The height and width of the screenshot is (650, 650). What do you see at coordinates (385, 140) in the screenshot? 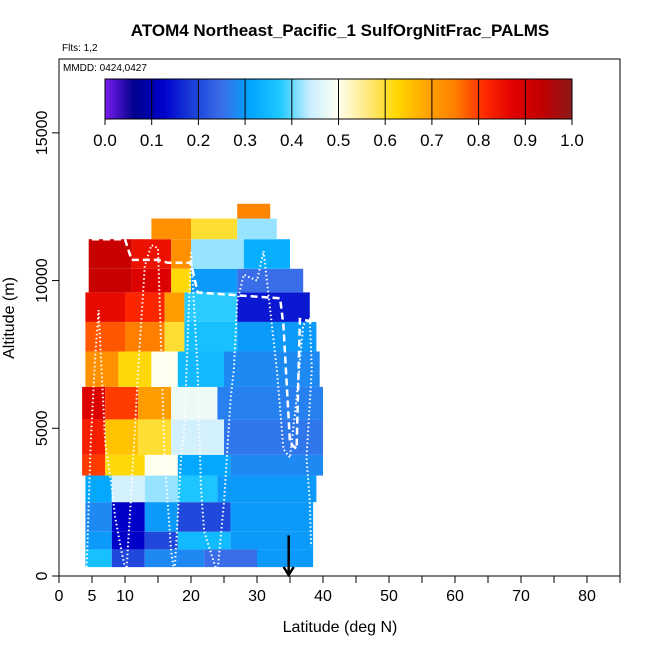
I see `colorbar-tick-label: 0.6` at bounding box center [385, 140].